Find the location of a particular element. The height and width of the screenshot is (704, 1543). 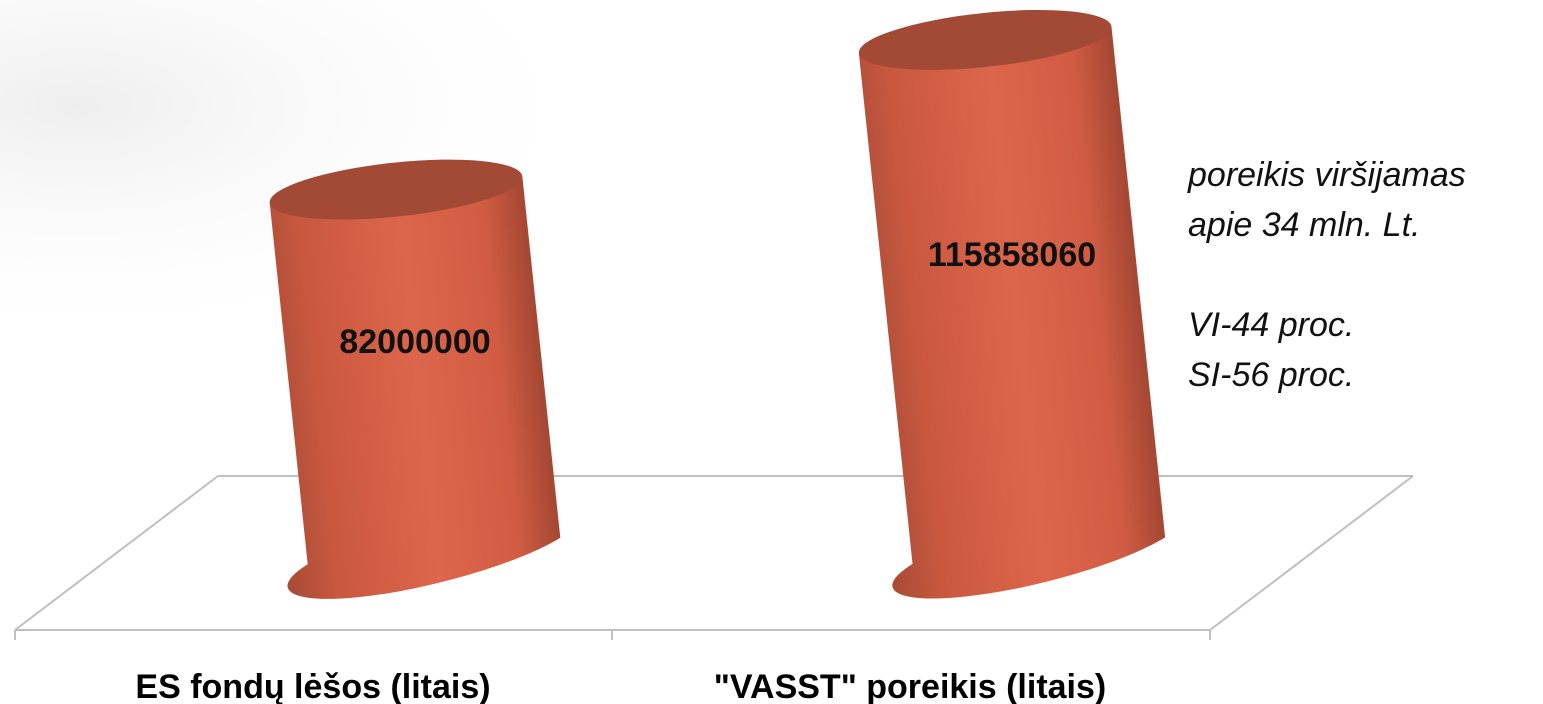

annotation-line: VI-44 proc. is located at coordinates (1271, 325).